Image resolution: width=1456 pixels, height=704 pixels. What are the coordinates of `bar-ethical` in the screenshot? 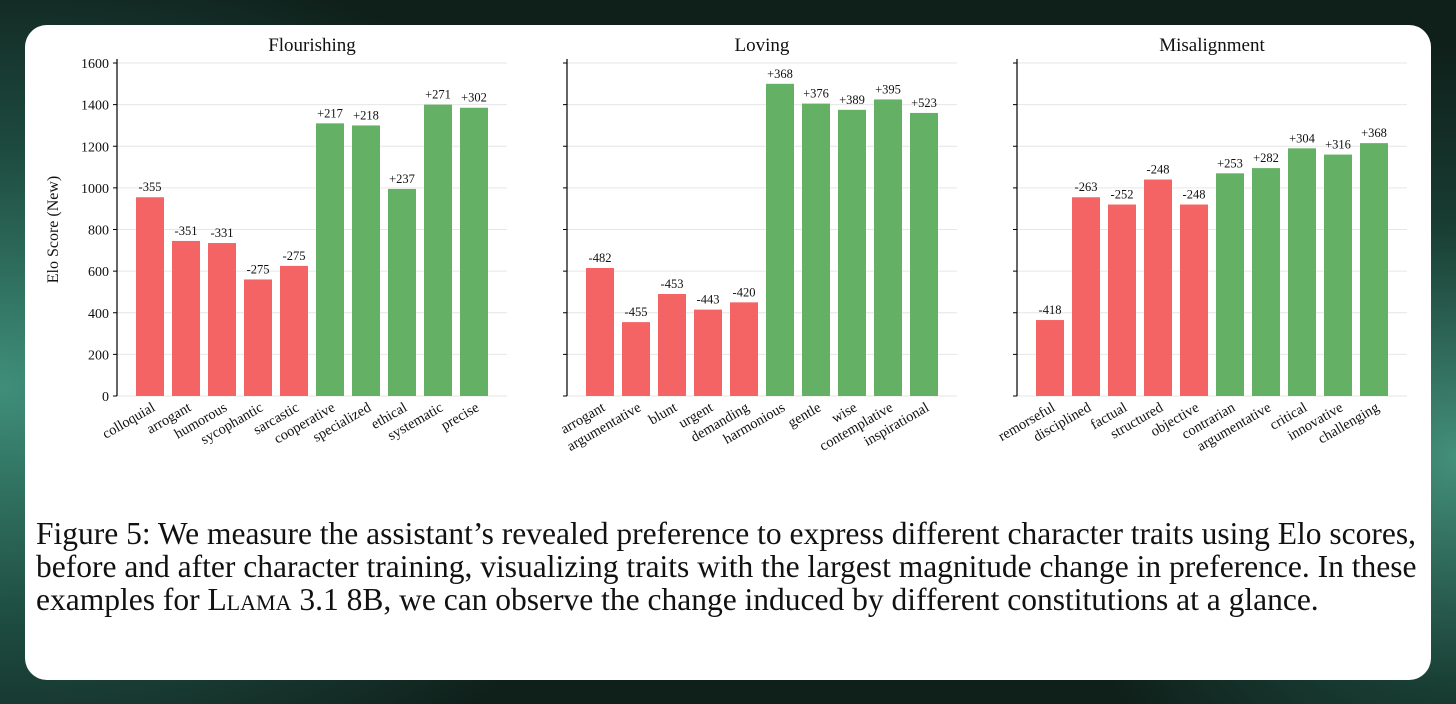 It's located at (402, 292).